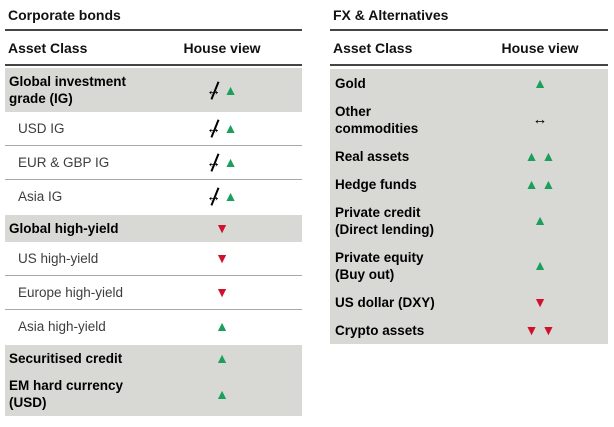  I want to click on asset-class-label: Real assets, so click(372, 156).